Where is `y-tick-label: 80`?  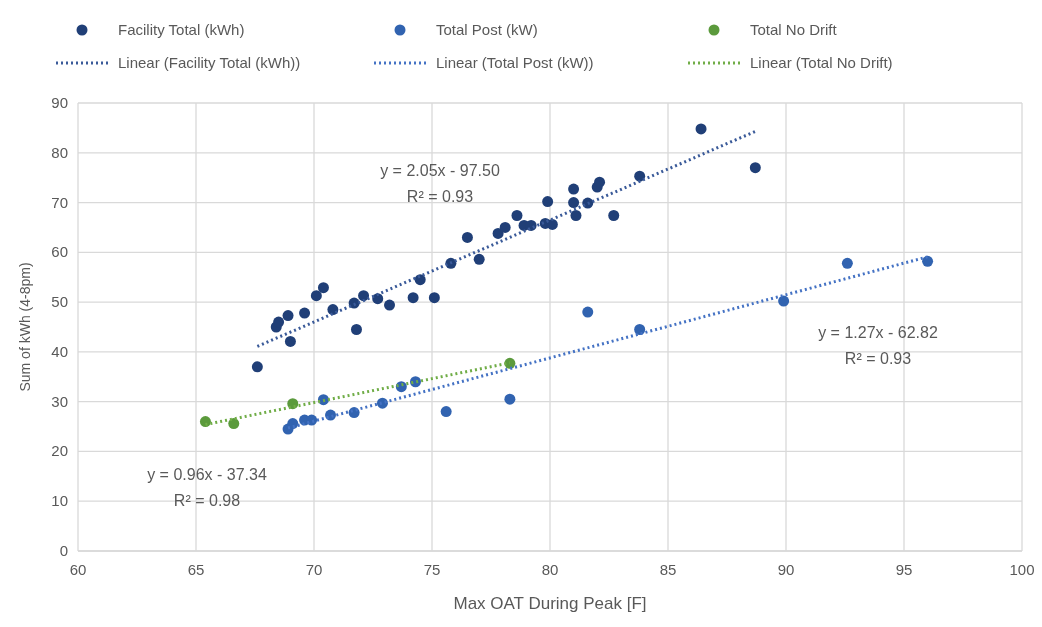 y-tick-label: 80 is located at coordinates (59, 152).